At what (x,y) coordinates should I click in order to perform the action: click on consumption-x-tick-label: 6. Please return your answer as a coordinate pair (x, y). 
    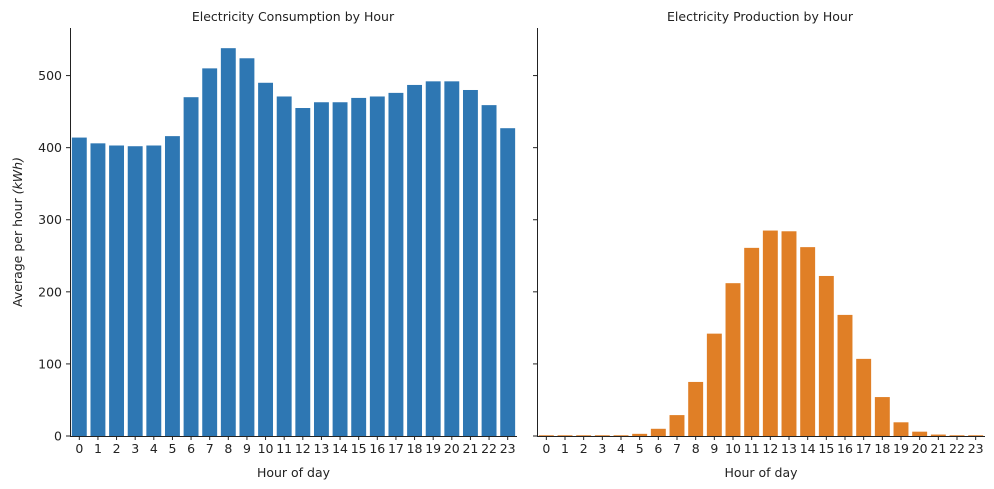
    Looking at the image, I should click on (191, 448).